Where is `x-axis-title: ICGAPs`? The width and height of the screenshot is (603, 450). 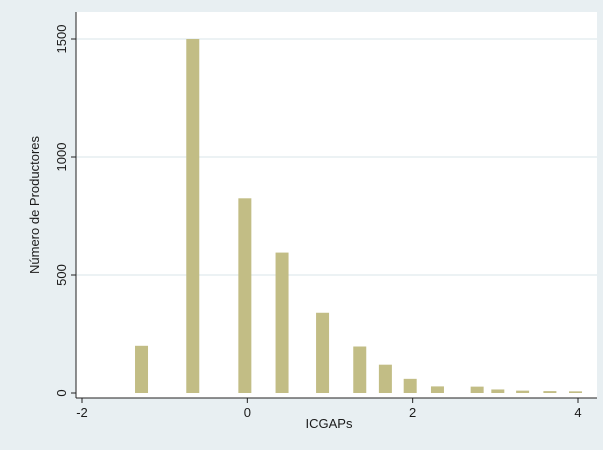 x-axis-title: ICGAPs is located at coordinates (329, 423).